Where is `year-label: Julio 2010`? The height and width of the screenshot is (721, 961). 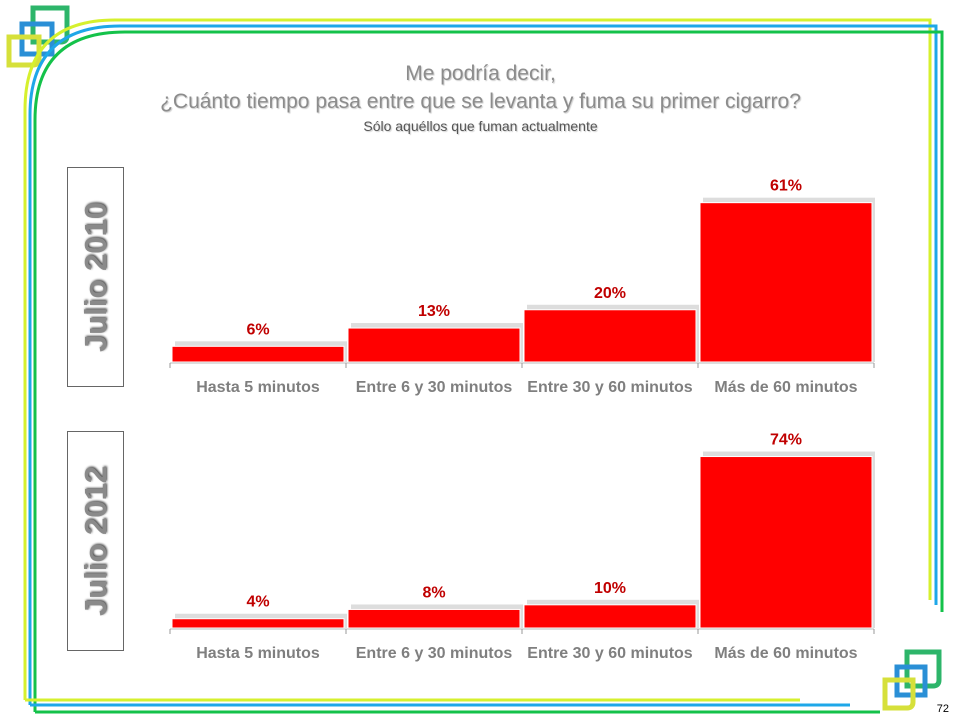 year-label: Julio 2010 is located at coordinates (95, 277).